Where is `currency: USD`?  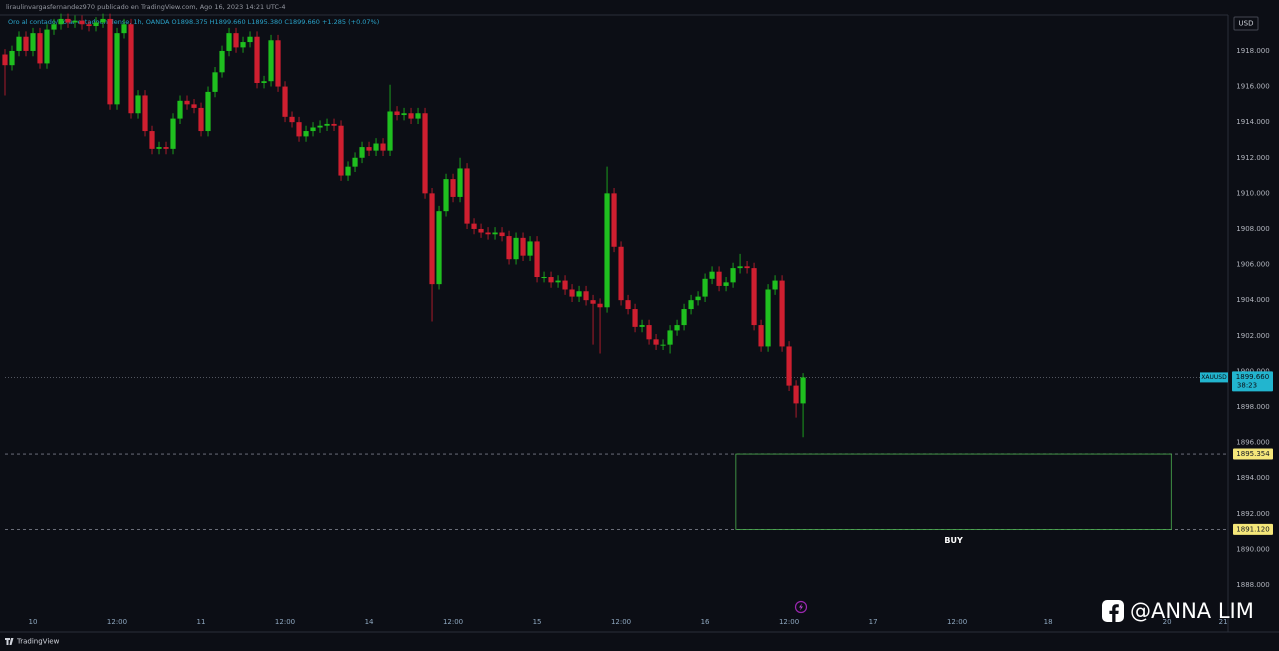
currency: USD is located at coordinates (1246, 24).